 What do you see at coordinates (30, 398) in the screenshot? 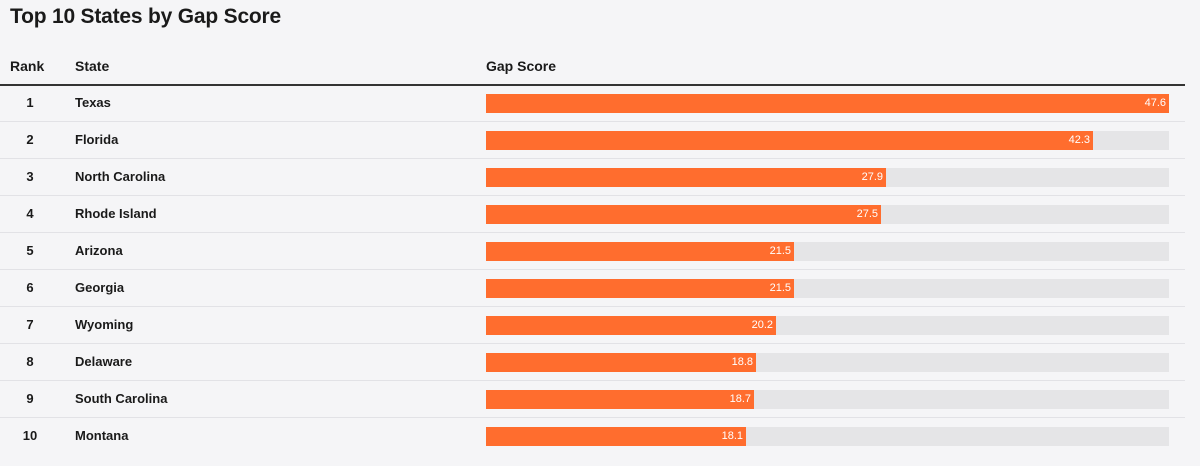
I see `rank-label: 9` at bounding box center [30, 398].